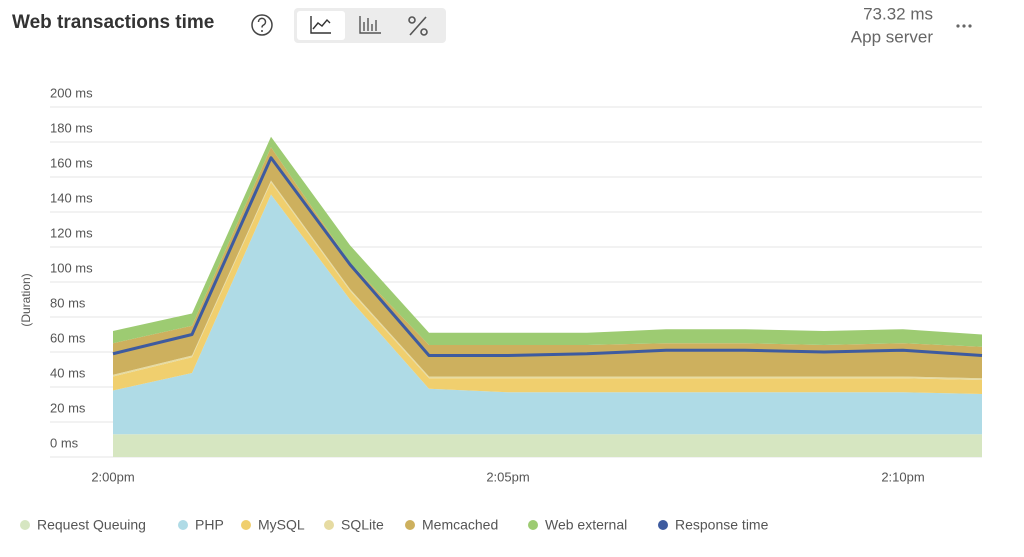 Image resolution: width=1024 pixels, height=557 pixels. What do you see at coordinates (722, 525) in the screenshot?
I see `legend-label: Response time` at bounding box center [722, 525].